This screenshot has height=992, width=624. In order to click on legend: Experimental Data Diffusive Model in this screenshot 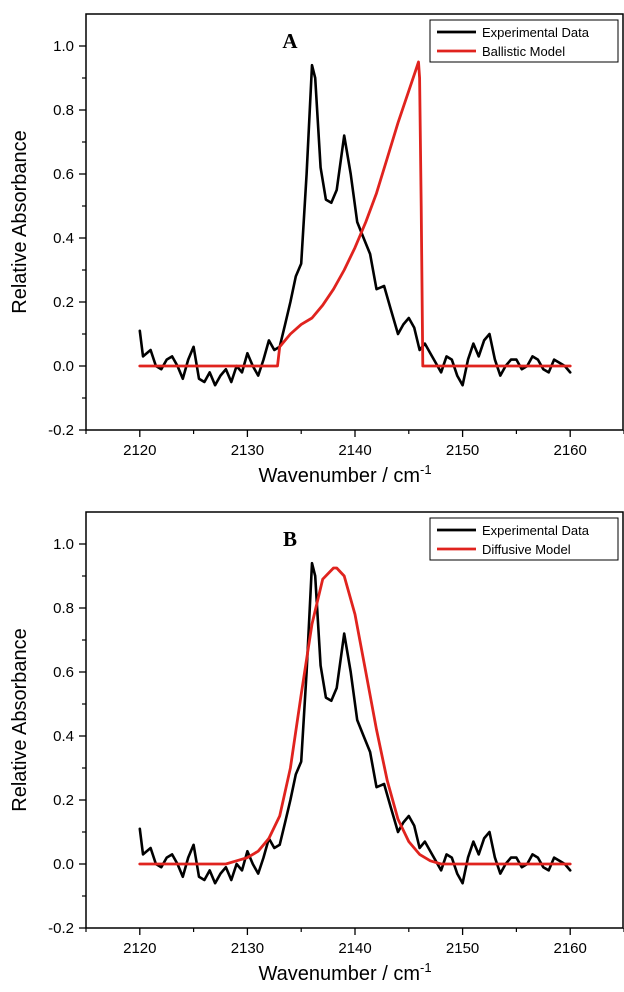, I will do `click(524, 539)`.